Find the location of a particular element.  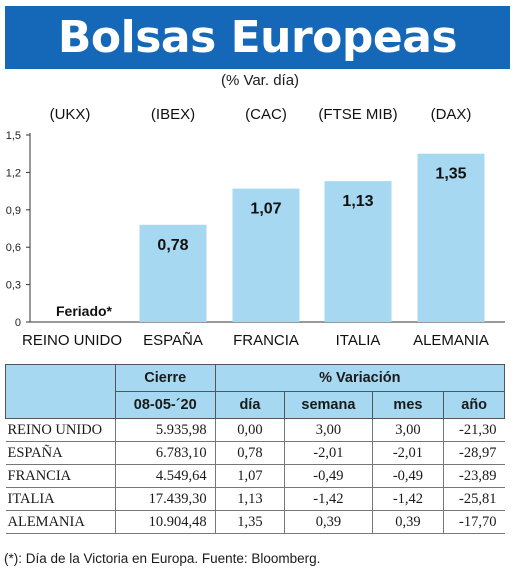

row-ano: -21,30 is located at coordinates (474, 430).